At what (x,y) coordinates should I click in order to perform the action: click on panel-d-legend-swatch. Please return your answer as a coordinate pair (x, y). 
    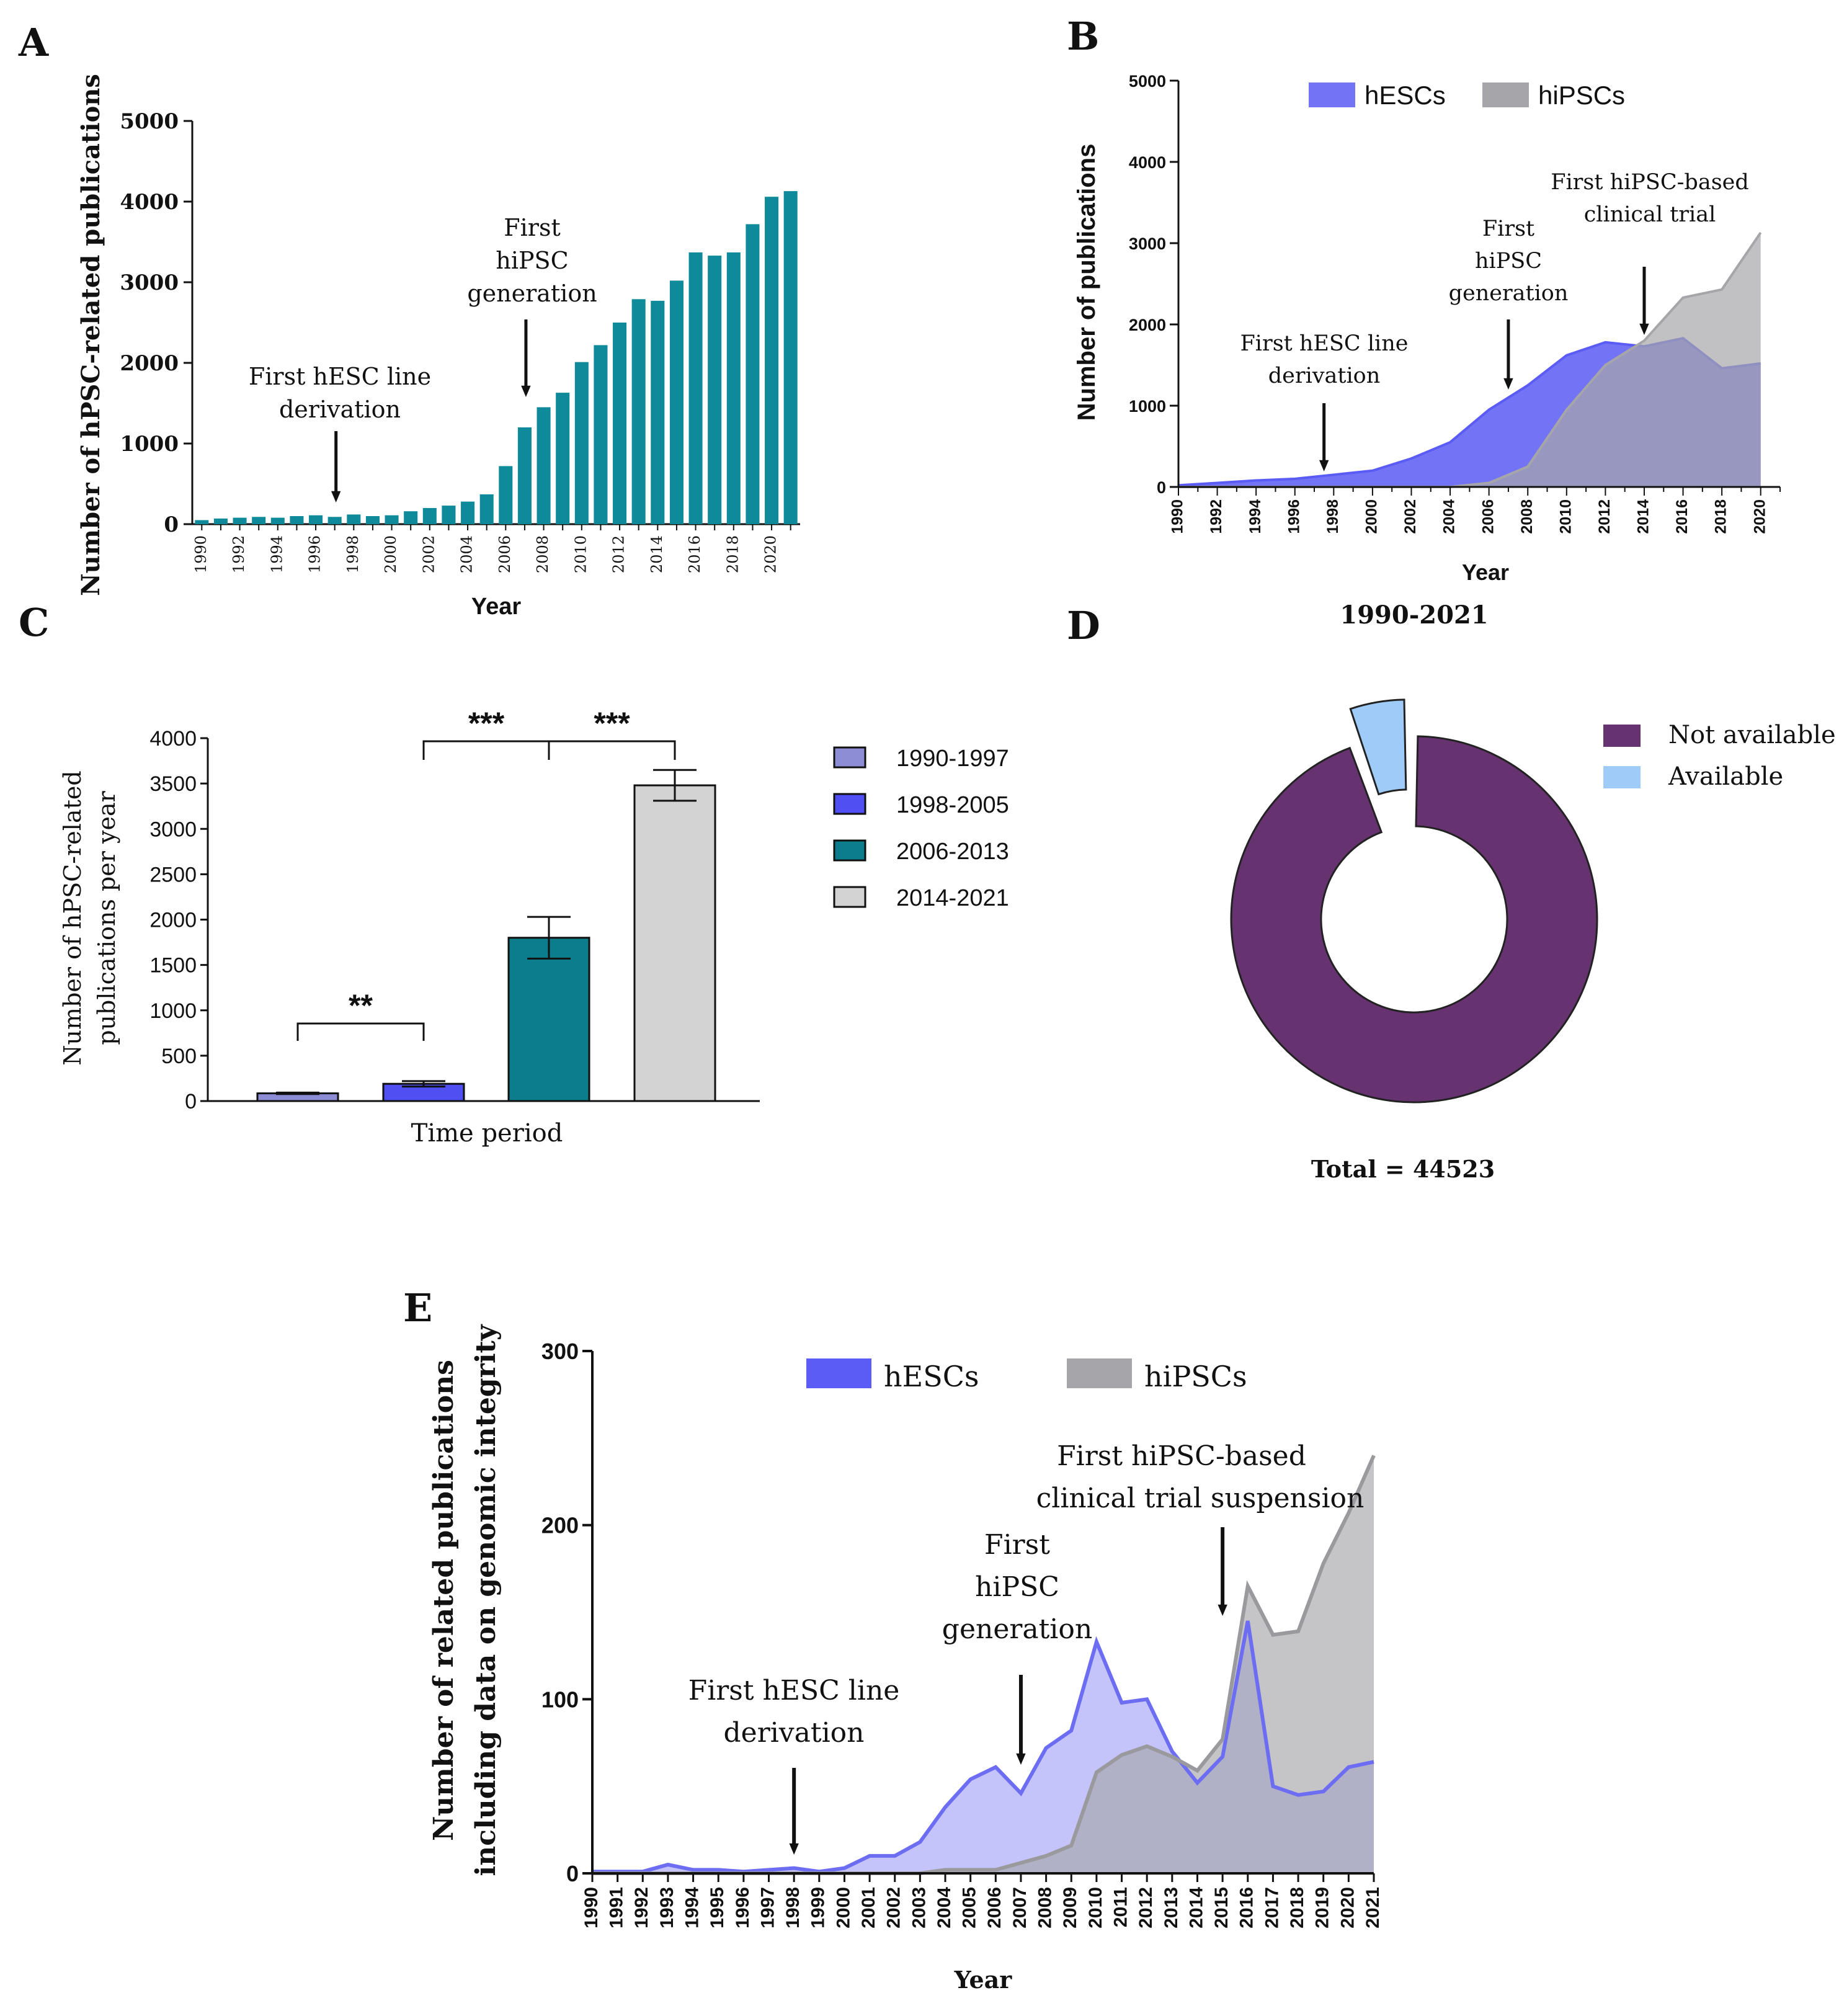
    Looking at the image, I should click on (1622, 736).